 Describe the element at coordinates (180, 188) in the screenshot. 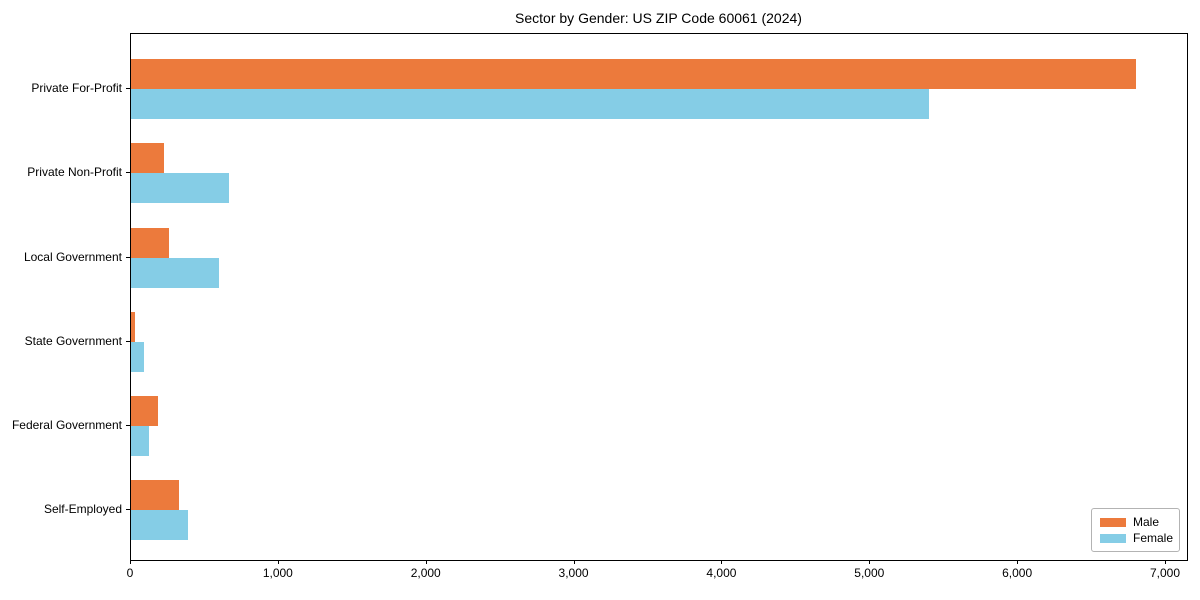

I see `bar-private-non-profit-female` at that location.